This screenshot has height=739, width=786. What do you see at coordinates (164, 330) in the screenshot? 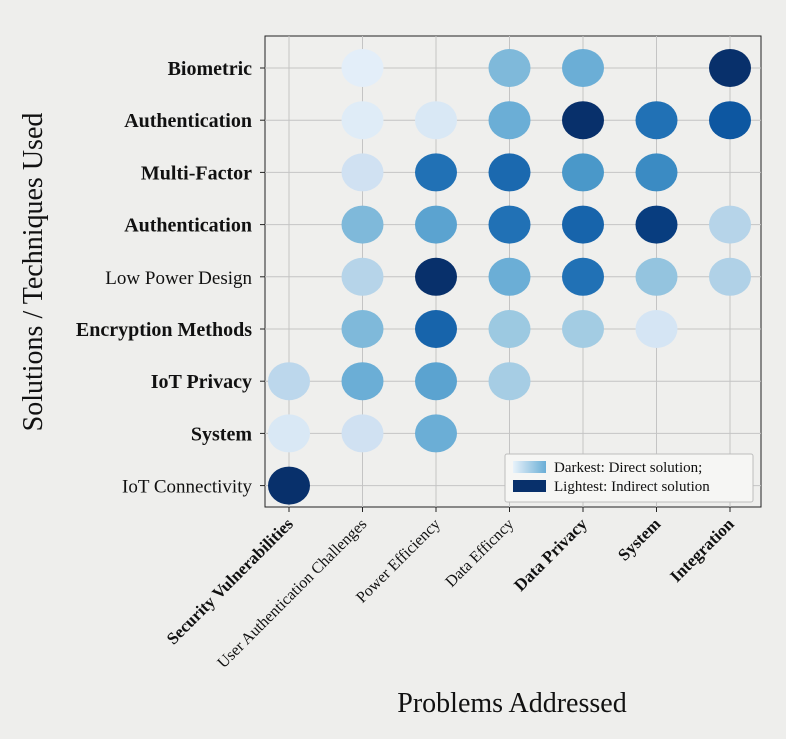
I see `y-tick-label: Encryption Methods` at bounding box center [164, 330].